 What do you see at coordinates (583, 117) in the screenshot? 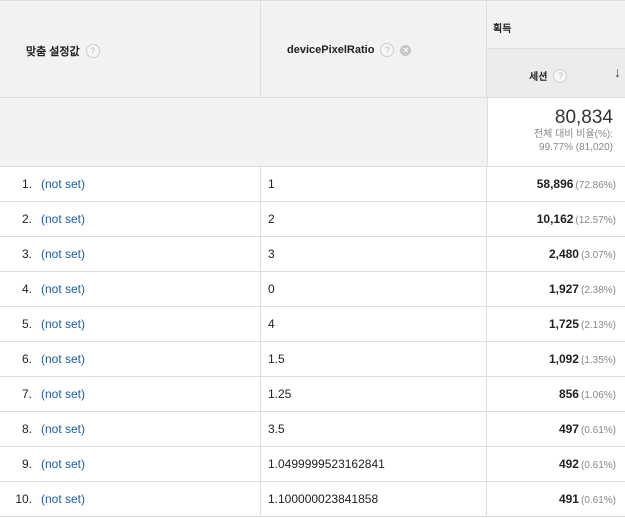
I see `totals-value: 80,834` at bounding box center [583, 117].